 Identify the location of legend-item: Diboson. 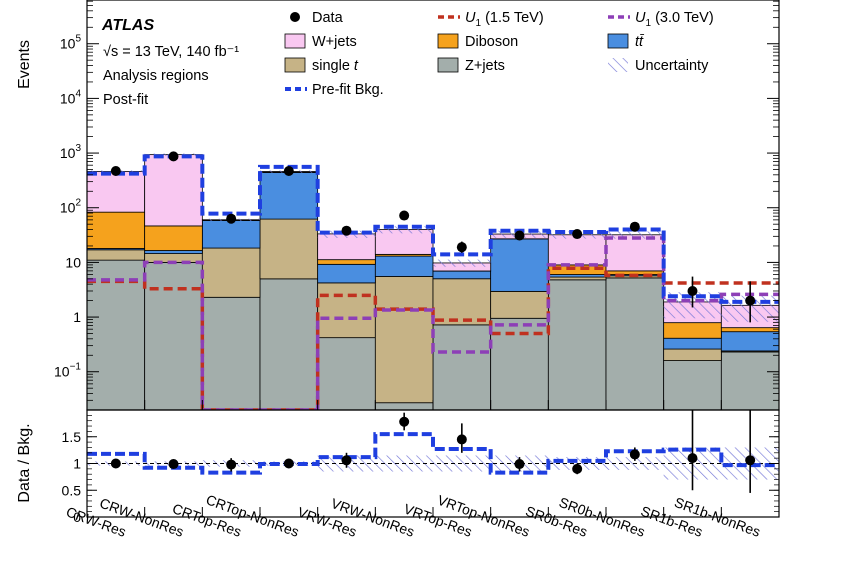
(477, 41).